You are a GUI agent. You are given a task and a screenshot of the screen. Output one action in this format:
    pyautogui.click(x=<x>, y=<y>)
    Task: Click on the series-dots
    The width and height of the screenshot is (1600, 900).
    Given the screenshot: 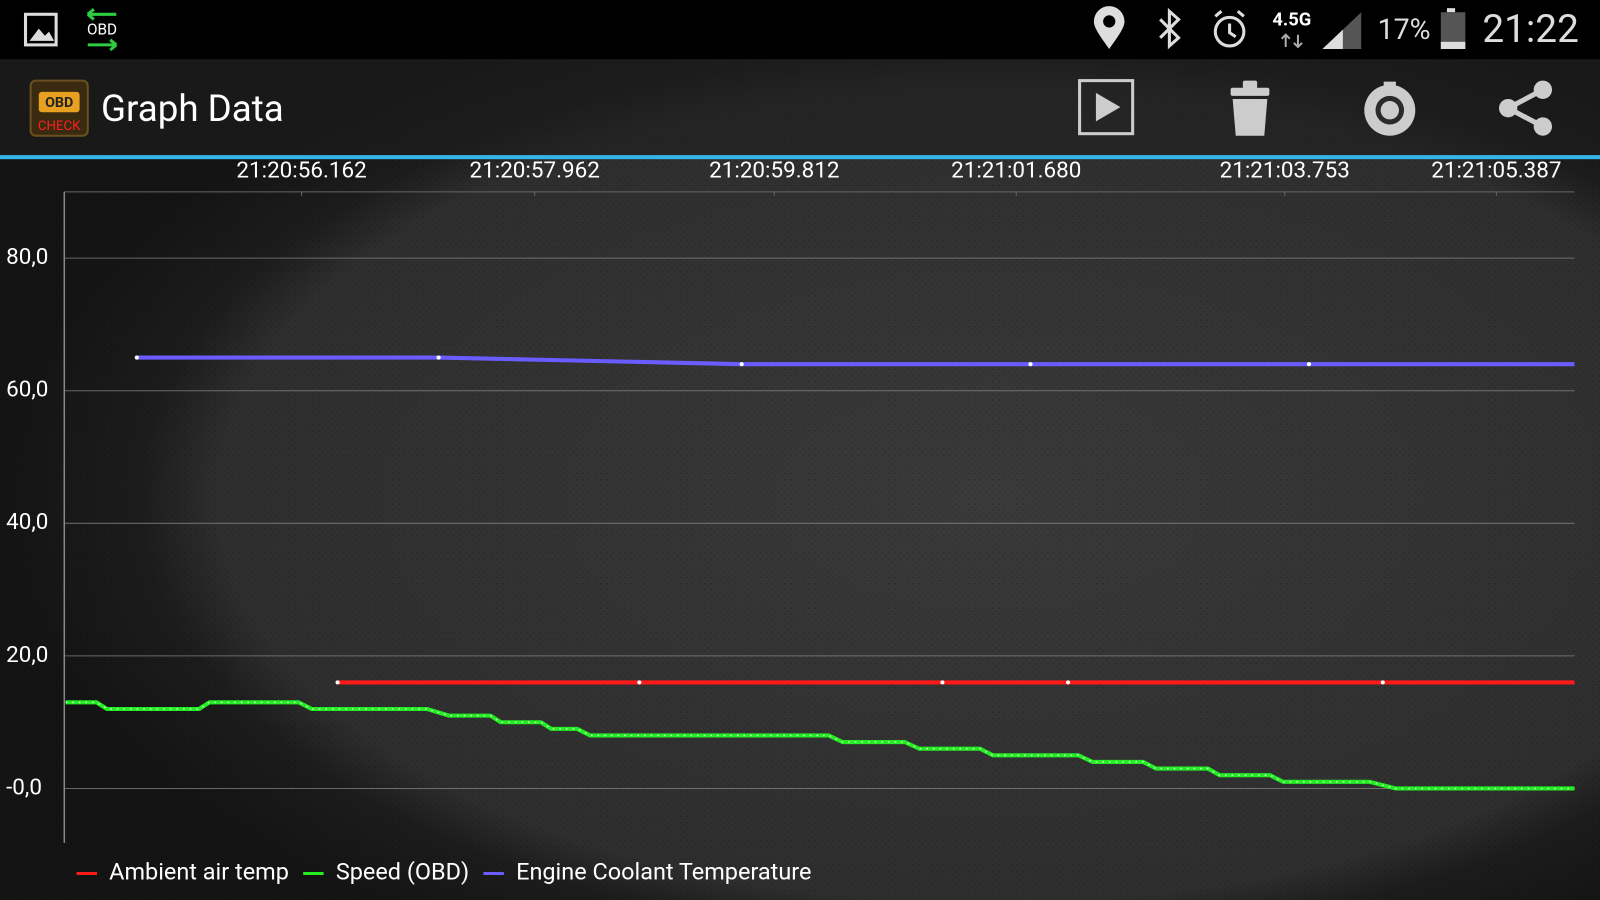 What is the action you would take?
    pyautogui.click(x=820, y=745)
    